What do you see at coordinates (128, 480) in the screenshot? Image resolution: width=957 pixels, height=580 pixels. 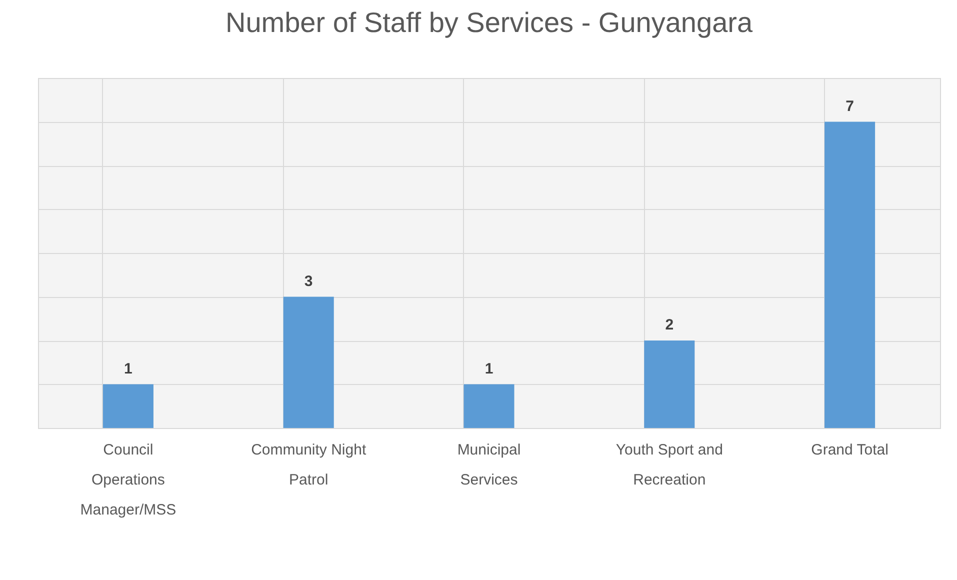 I see `x-tick-label: Council Operations Manager/MSS` at bounding box center [128, 480].